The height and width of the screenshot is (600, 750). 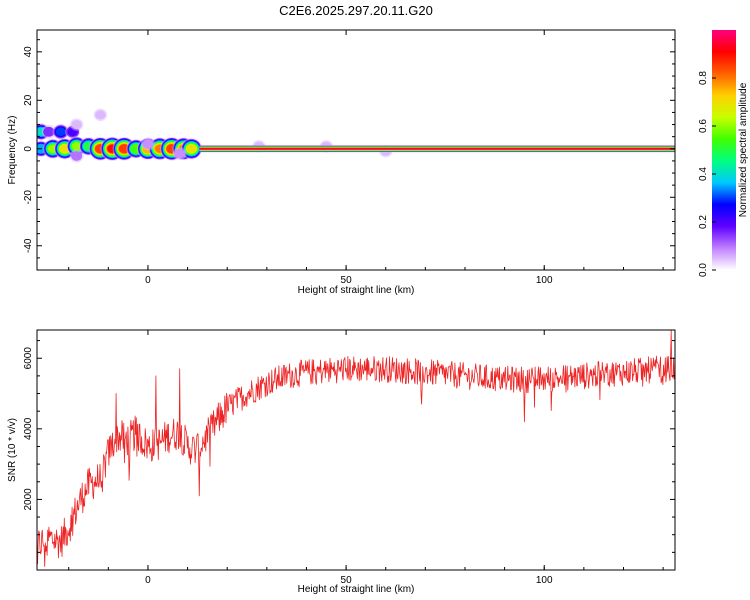 What do you see at coordinates (28, 52) in the screenshot?
I see `y-tick-label: 40` at bounding box center [28, 52].